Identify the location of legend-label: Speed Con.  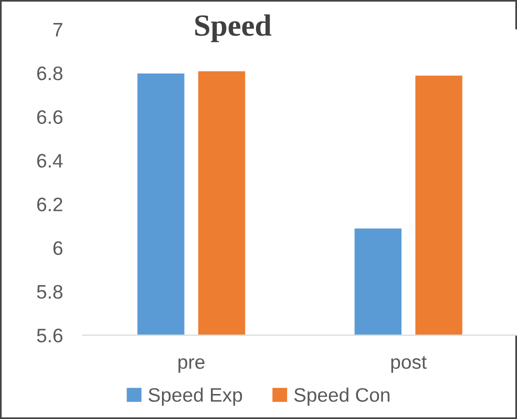
(342, 397).